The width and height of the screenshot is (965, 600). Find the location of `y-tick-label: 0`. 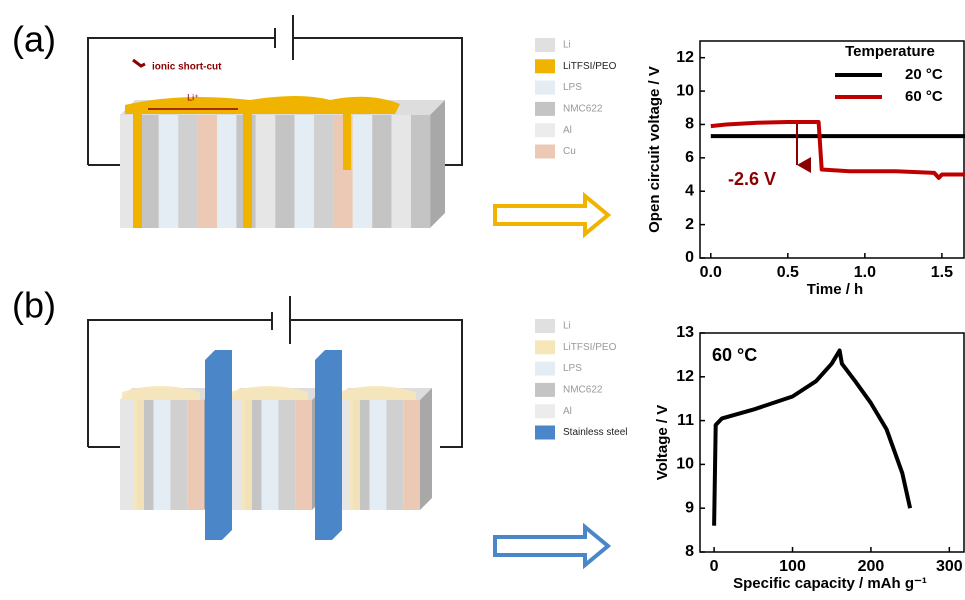

y-tick-label: 0 is located at coordinates (689, 257).